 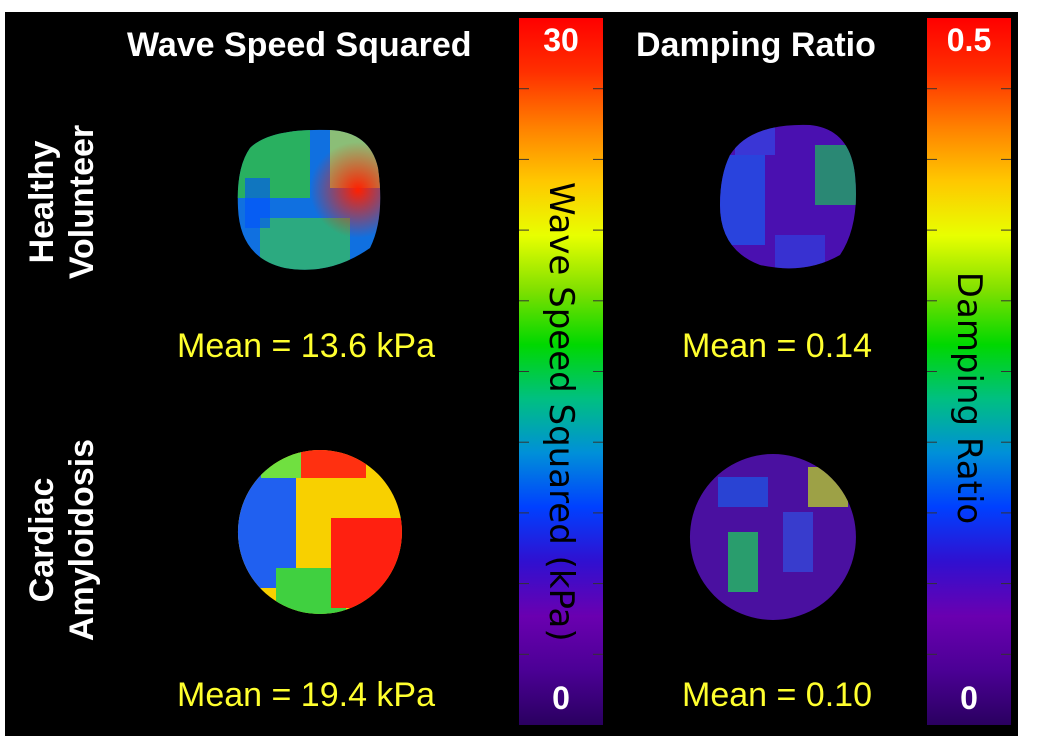 I want to click on damping-ratio-title: Damping Ratio, so click(x=756, y=45).